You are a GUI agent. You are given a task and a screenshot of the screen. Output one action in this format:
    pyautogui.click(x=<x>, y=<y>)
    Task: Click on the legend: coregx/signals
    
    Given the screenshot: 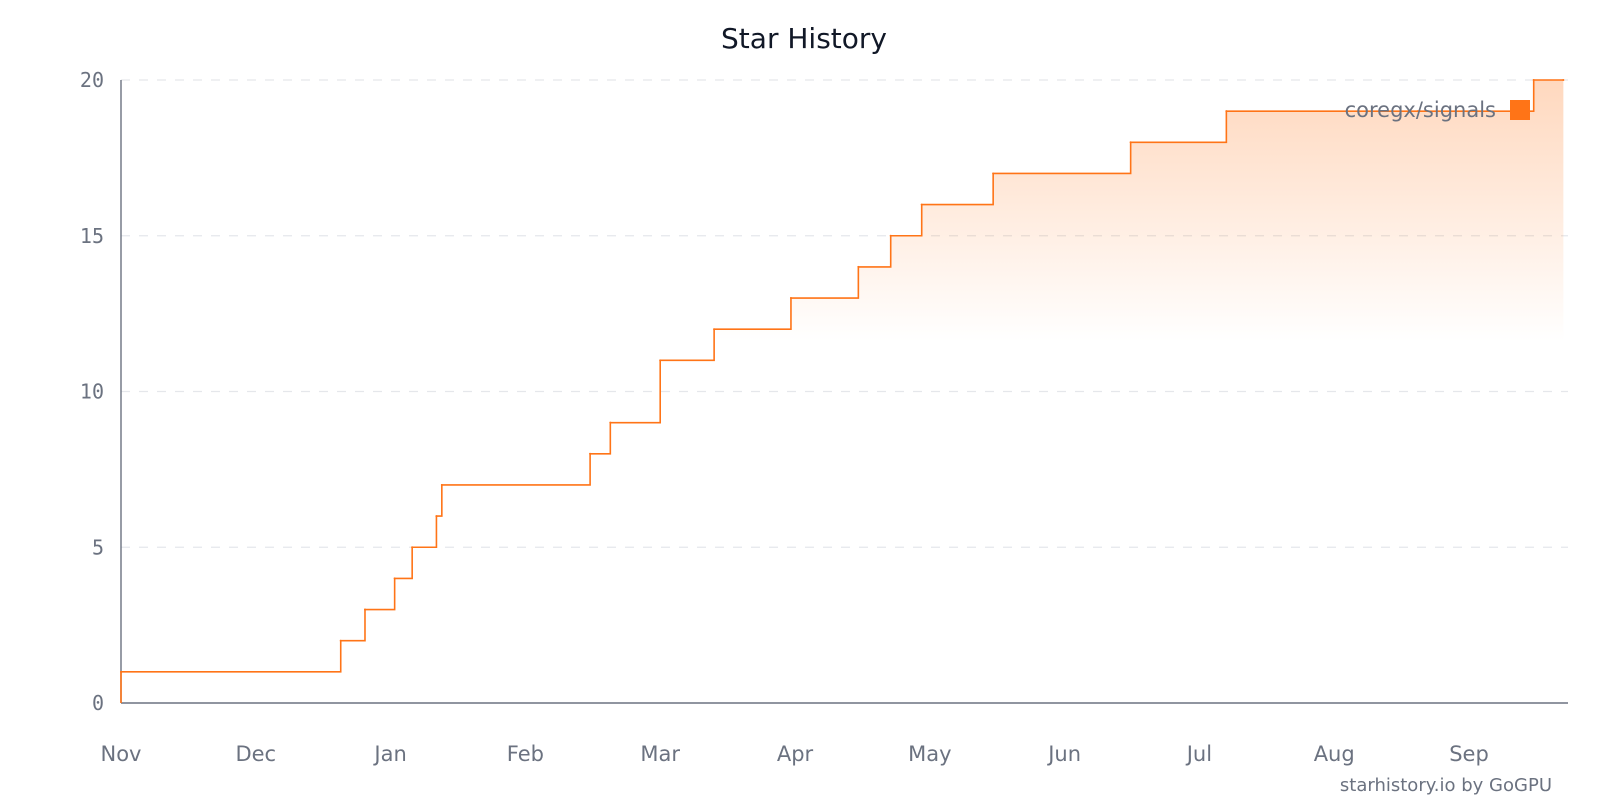 What is the action you would take?
    pyautogui.click(x=1437, y=110)
    